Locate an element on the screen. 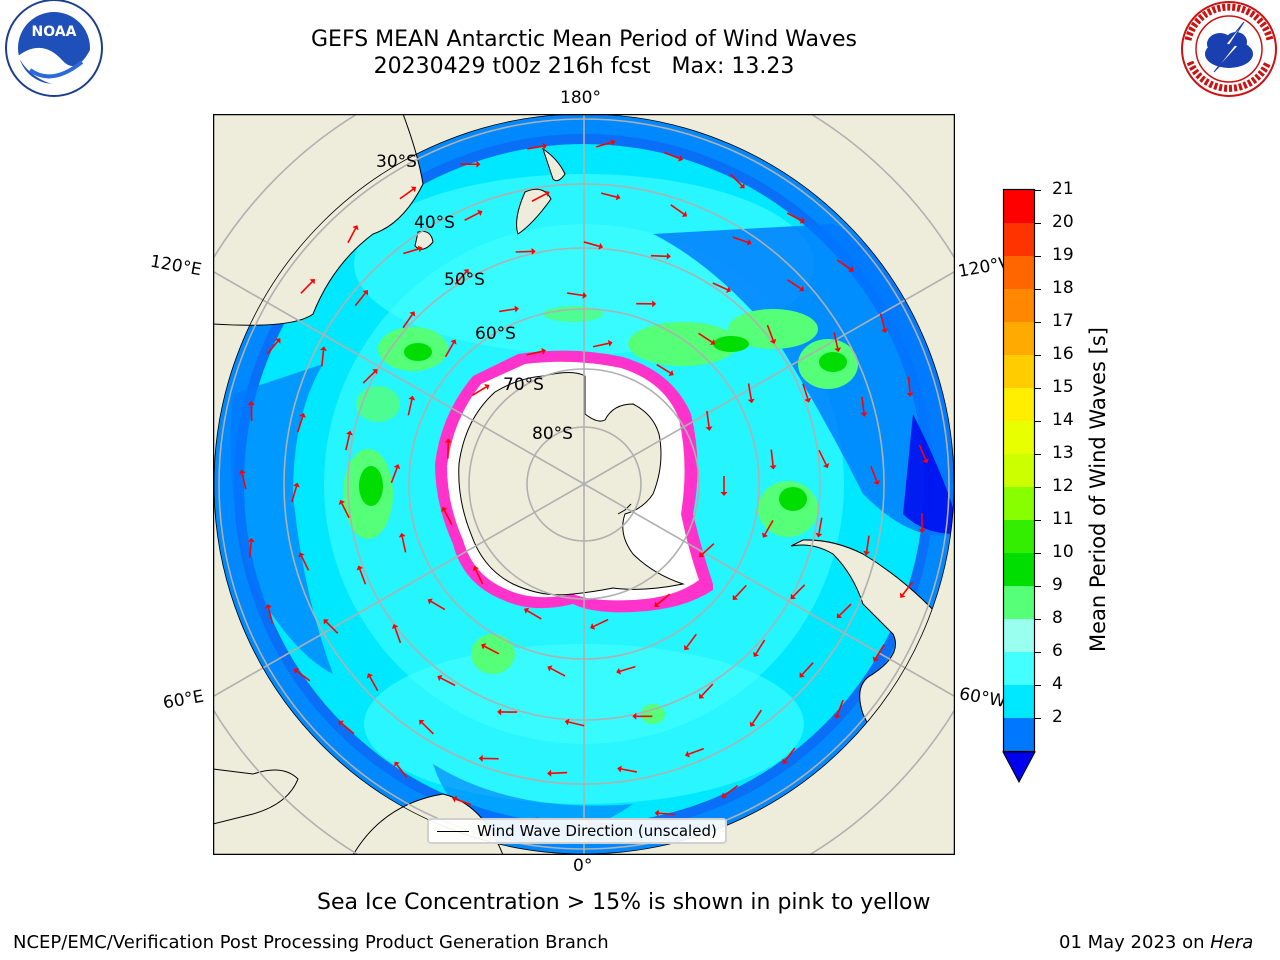 The width and height of the screenshot is (1280, 960). green-patch is located at coordinates (683, 344).